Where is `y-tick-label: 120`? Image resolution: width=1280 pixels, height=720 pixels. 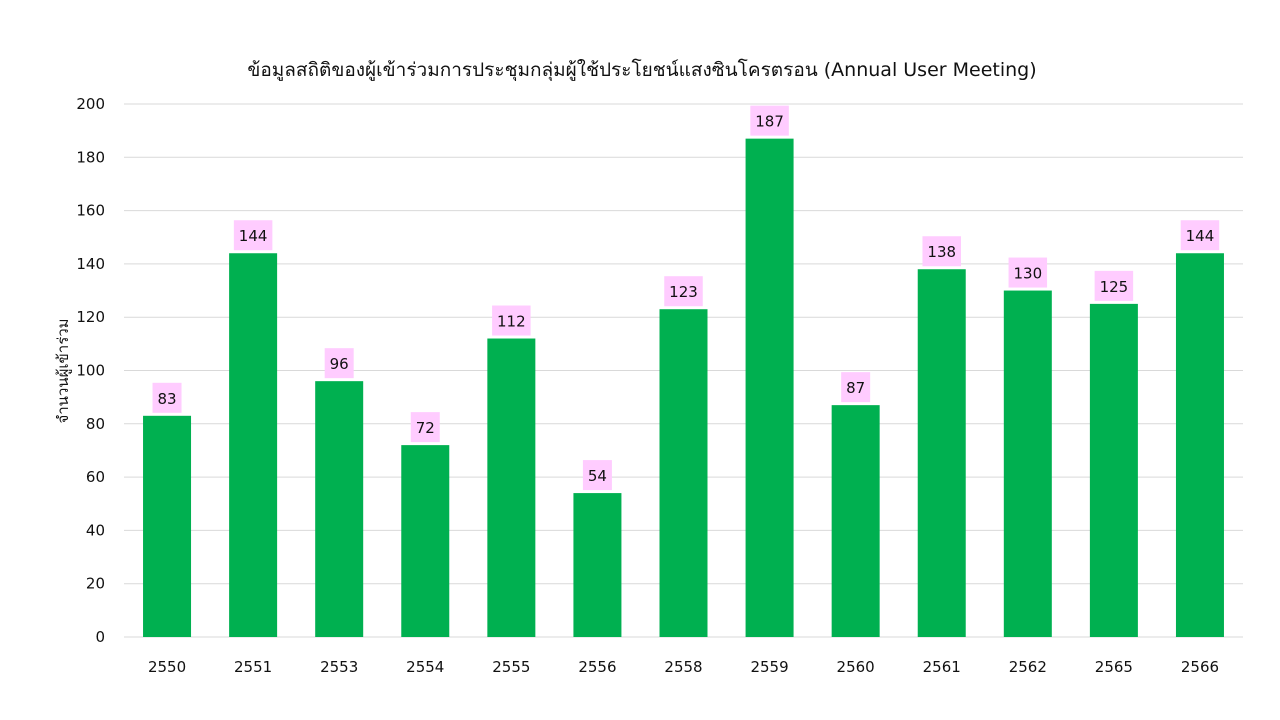 y-tick-label: 120 is located at coordinates (90, 317).